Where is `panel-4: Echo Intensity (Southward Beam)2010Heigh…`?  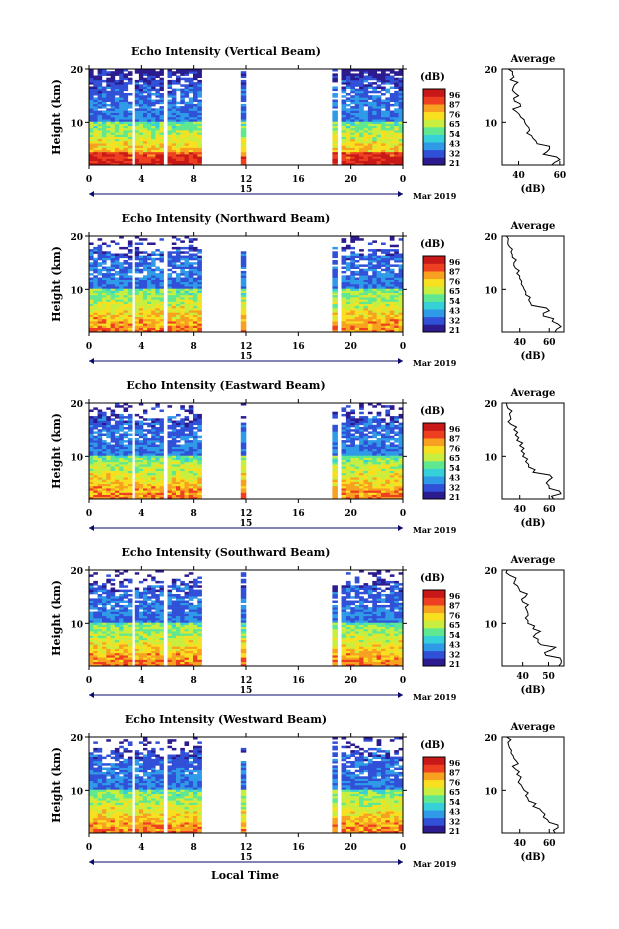
panel-4: Echo Intensity (Southward Beam)2010Heigh… is located at coordinates (307, 624).